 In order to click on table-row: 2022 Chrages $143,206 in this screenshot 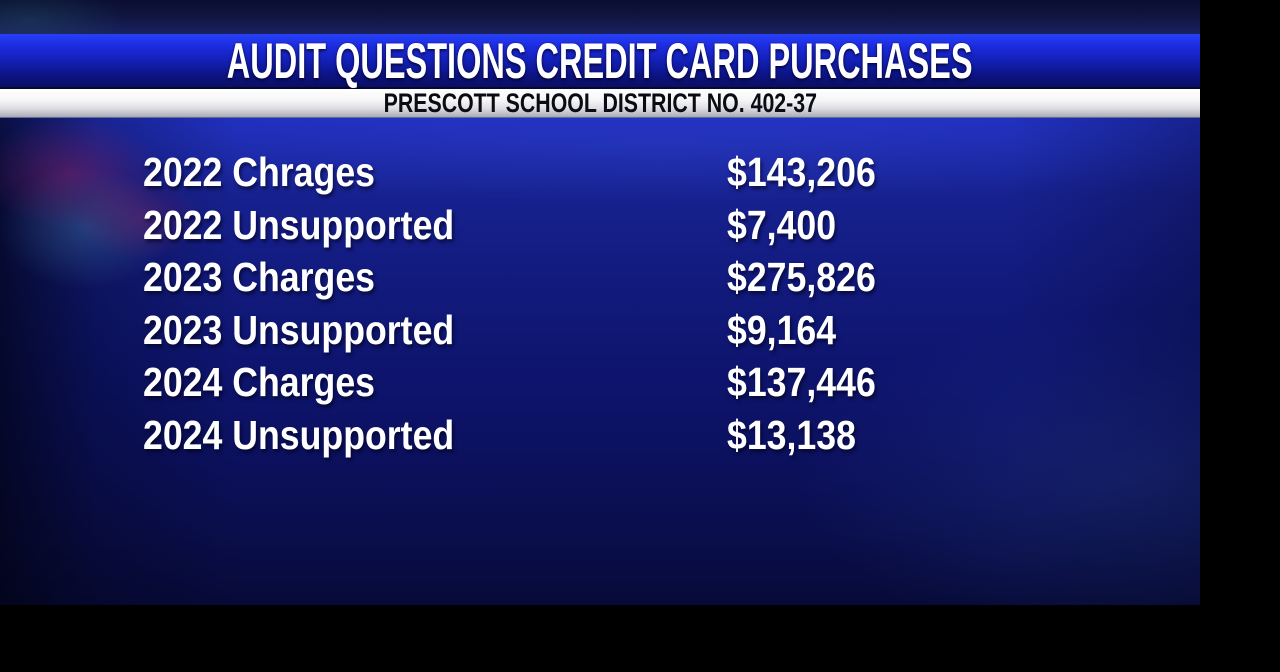, I will do `click(600, 172)`.